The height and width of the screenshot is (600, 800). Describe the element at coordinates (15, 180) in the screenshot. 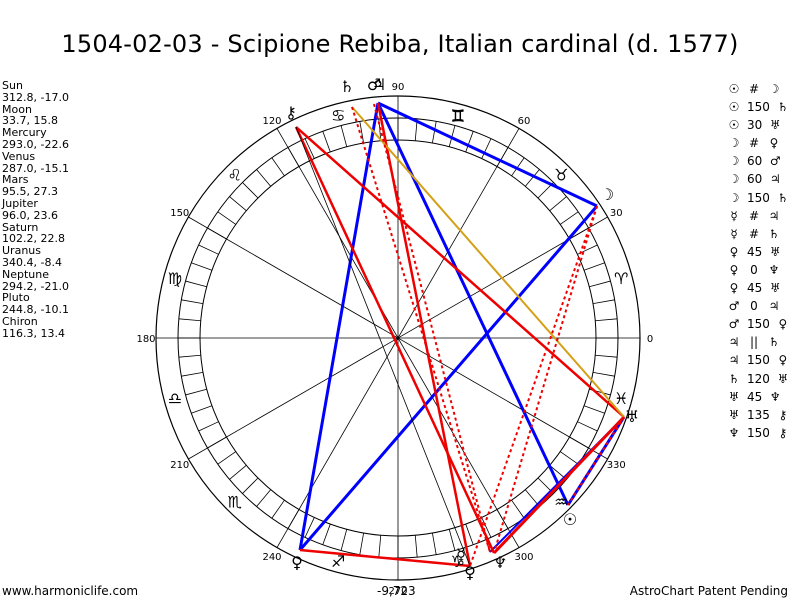

I see `planet-name: Mars` at that location.